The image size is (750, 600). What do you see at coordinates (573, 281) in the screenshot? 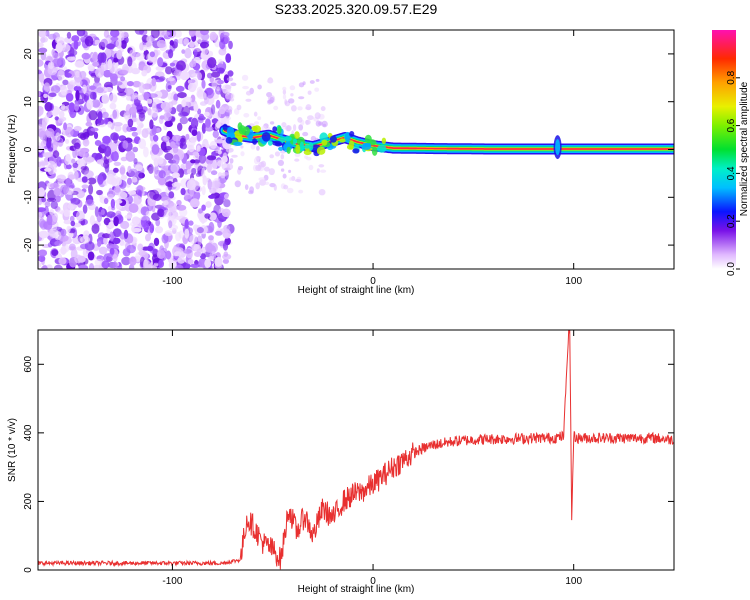
I see `x-tick-label: 100` at bounding box center [573, 281].